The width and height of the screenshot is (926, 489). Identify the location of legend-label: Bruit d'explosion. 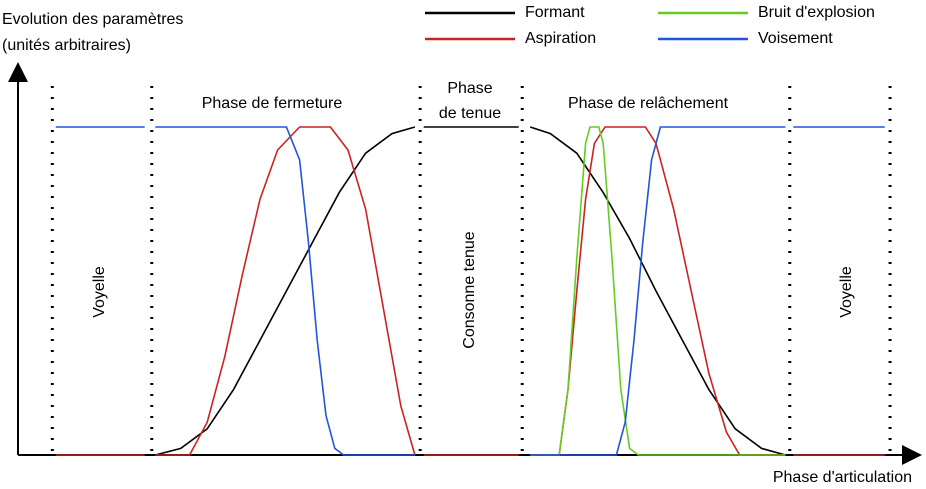
(816, 12).